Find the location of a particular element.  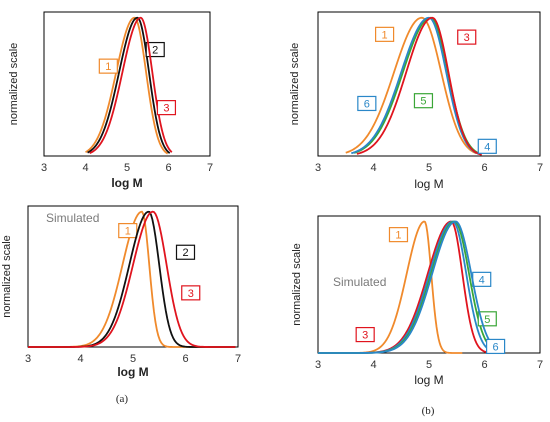

callout-5: 5 is located at coordinates (423, 101).